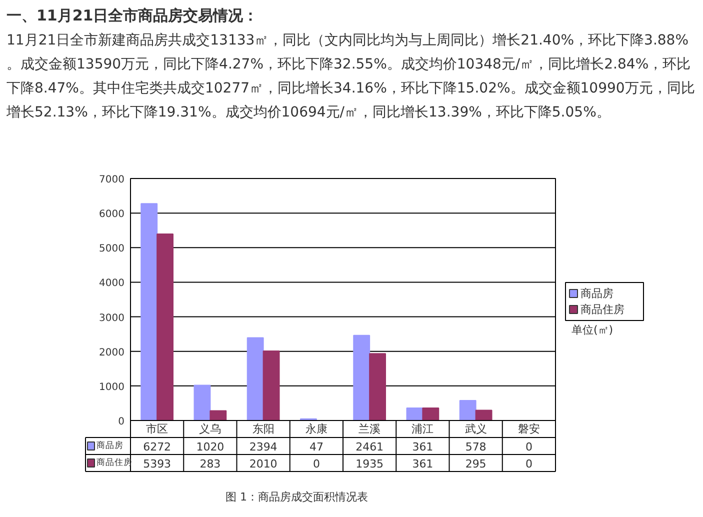 This screenshot has height=517, width=703. I want to click on y-tick-label: 7000, so click(112, 180).